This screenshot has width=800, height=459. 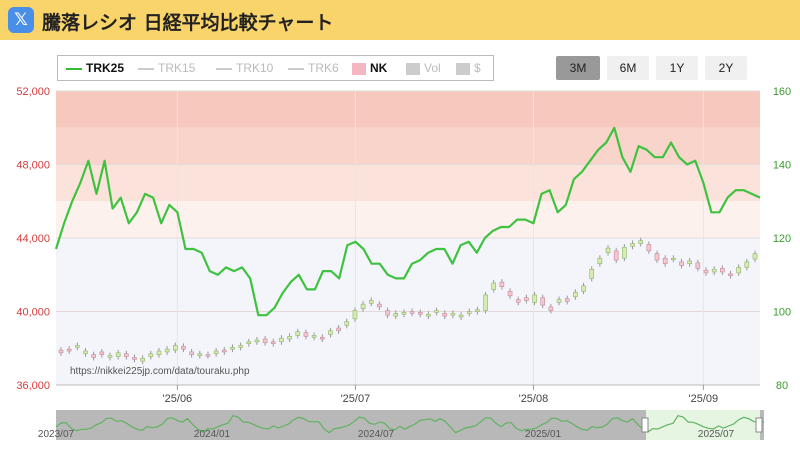 I want to click on range-button-1y: 1Y, so click(x=677, y=68).